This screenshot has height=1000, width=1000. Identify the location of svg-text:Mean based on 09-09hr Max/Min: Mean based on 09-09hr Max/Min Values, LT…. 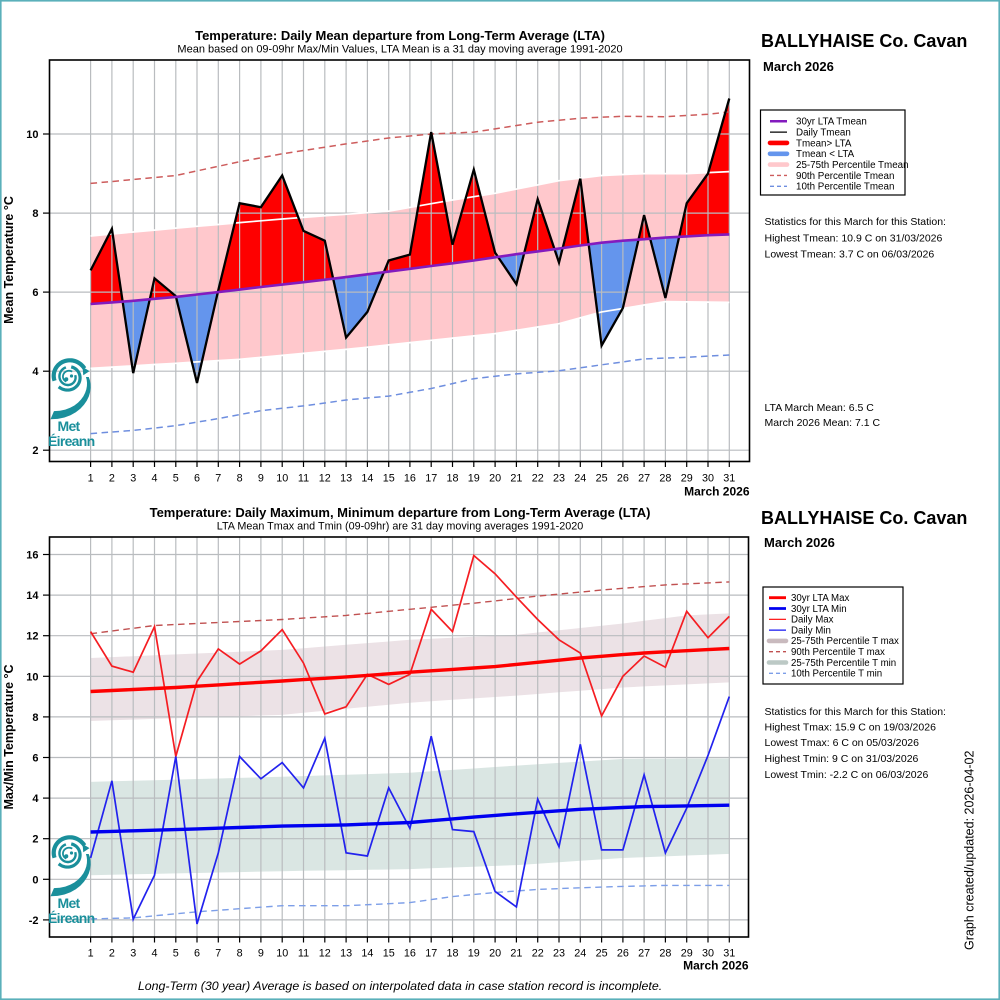
(399, 50).